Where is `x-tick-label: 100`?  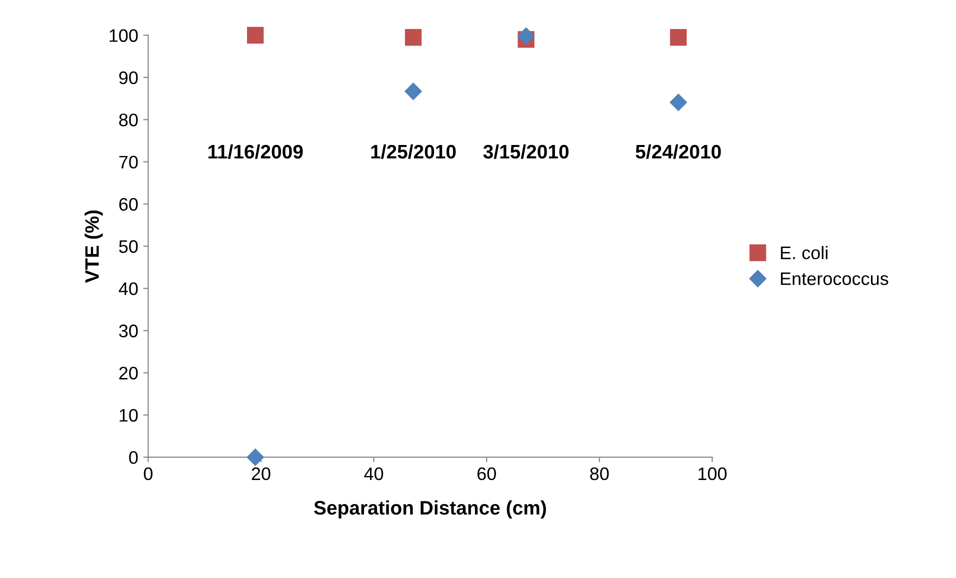
x-tick-label: 100 is located at coordinates (712, 473).